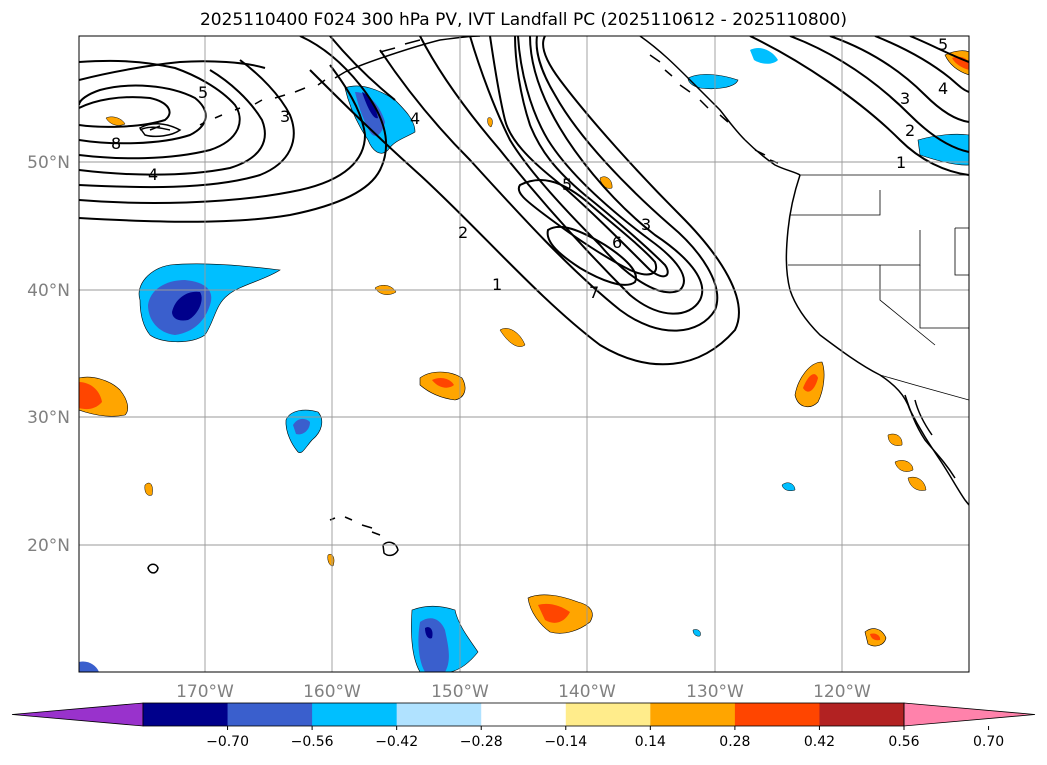 The height and width of the screenshot is (765, 1047). What do you see at coordinates (944, 297) in the screenshot?
I see `border-nv-az` at bounding box center [944, 297].